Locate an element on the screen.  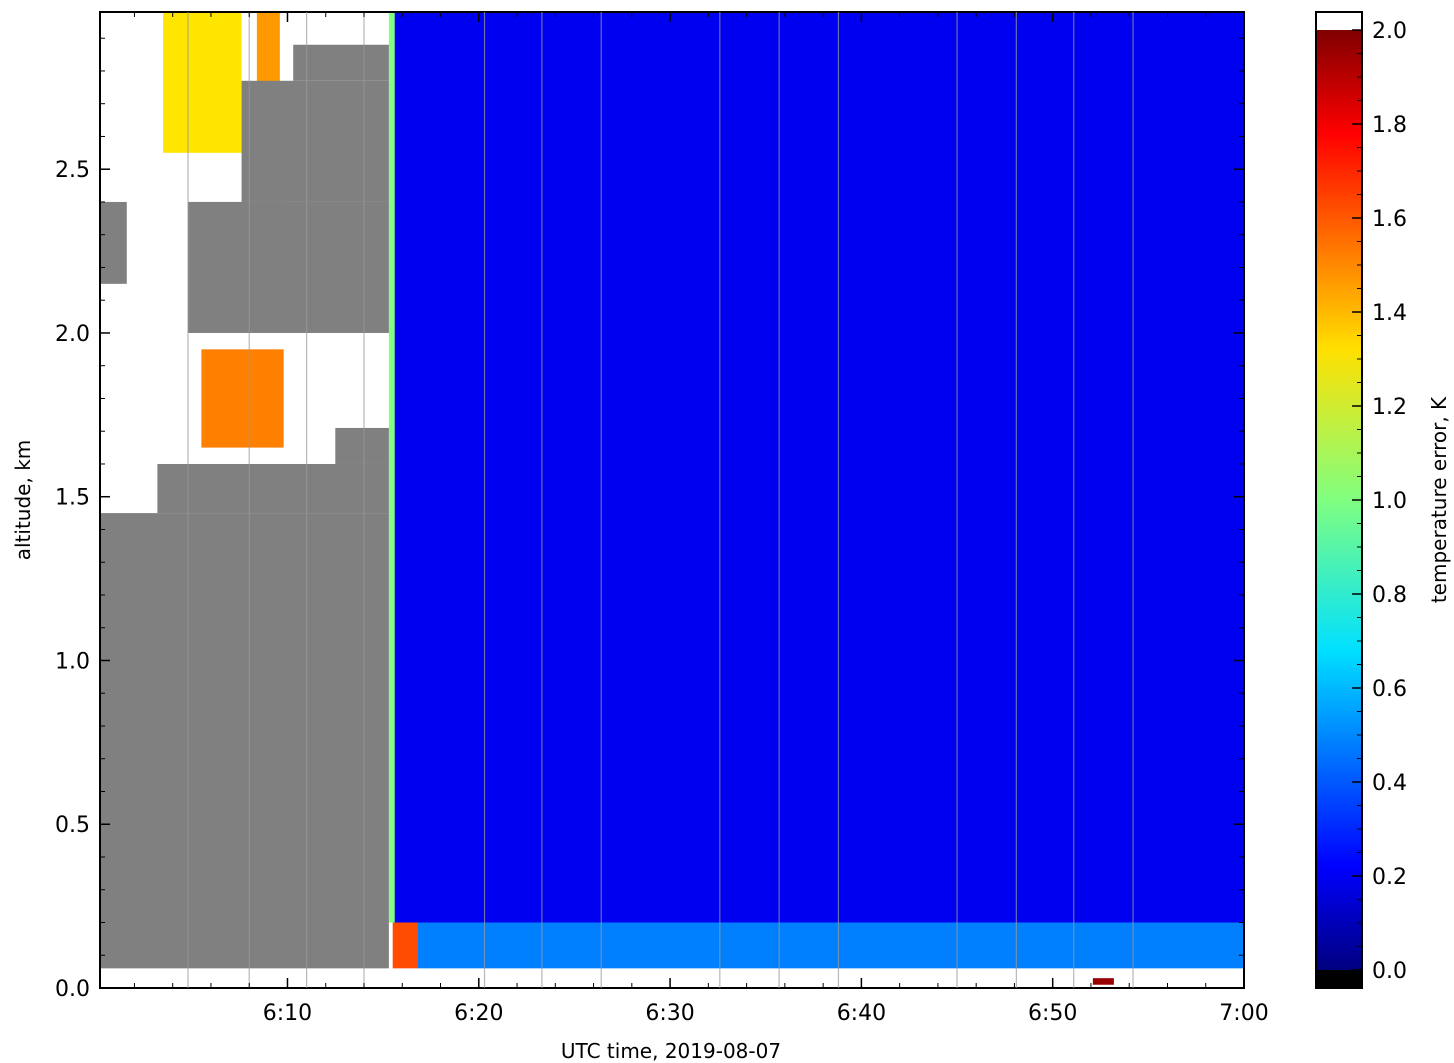
colorbar-over-segment is located at coordinates (1339, 21).